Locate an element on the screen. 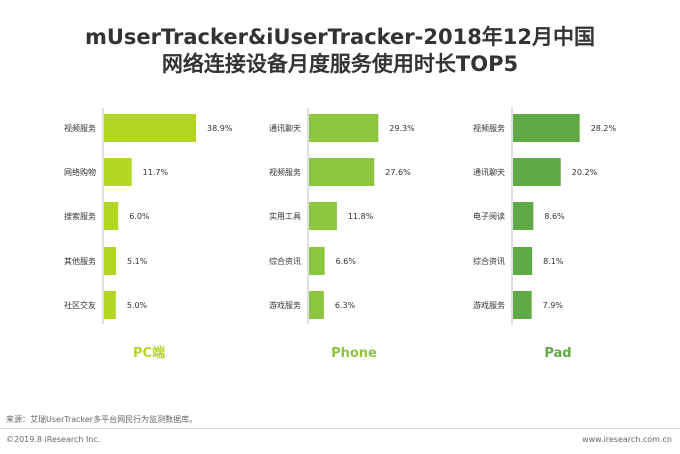  category-label: 网络购物 is located at coordinates (80, 172).